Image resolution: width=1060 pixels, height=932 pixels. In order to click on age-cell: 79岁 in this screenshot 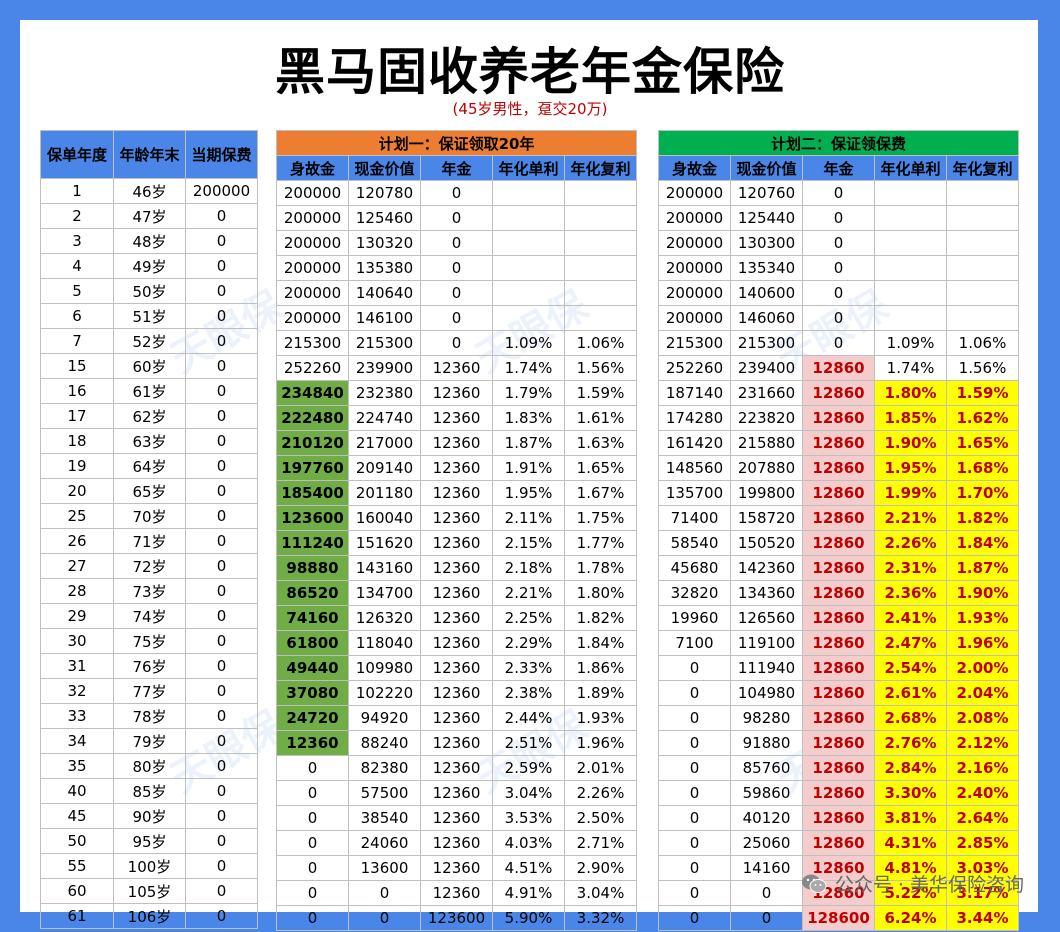, I will do `click(149, 741)`.